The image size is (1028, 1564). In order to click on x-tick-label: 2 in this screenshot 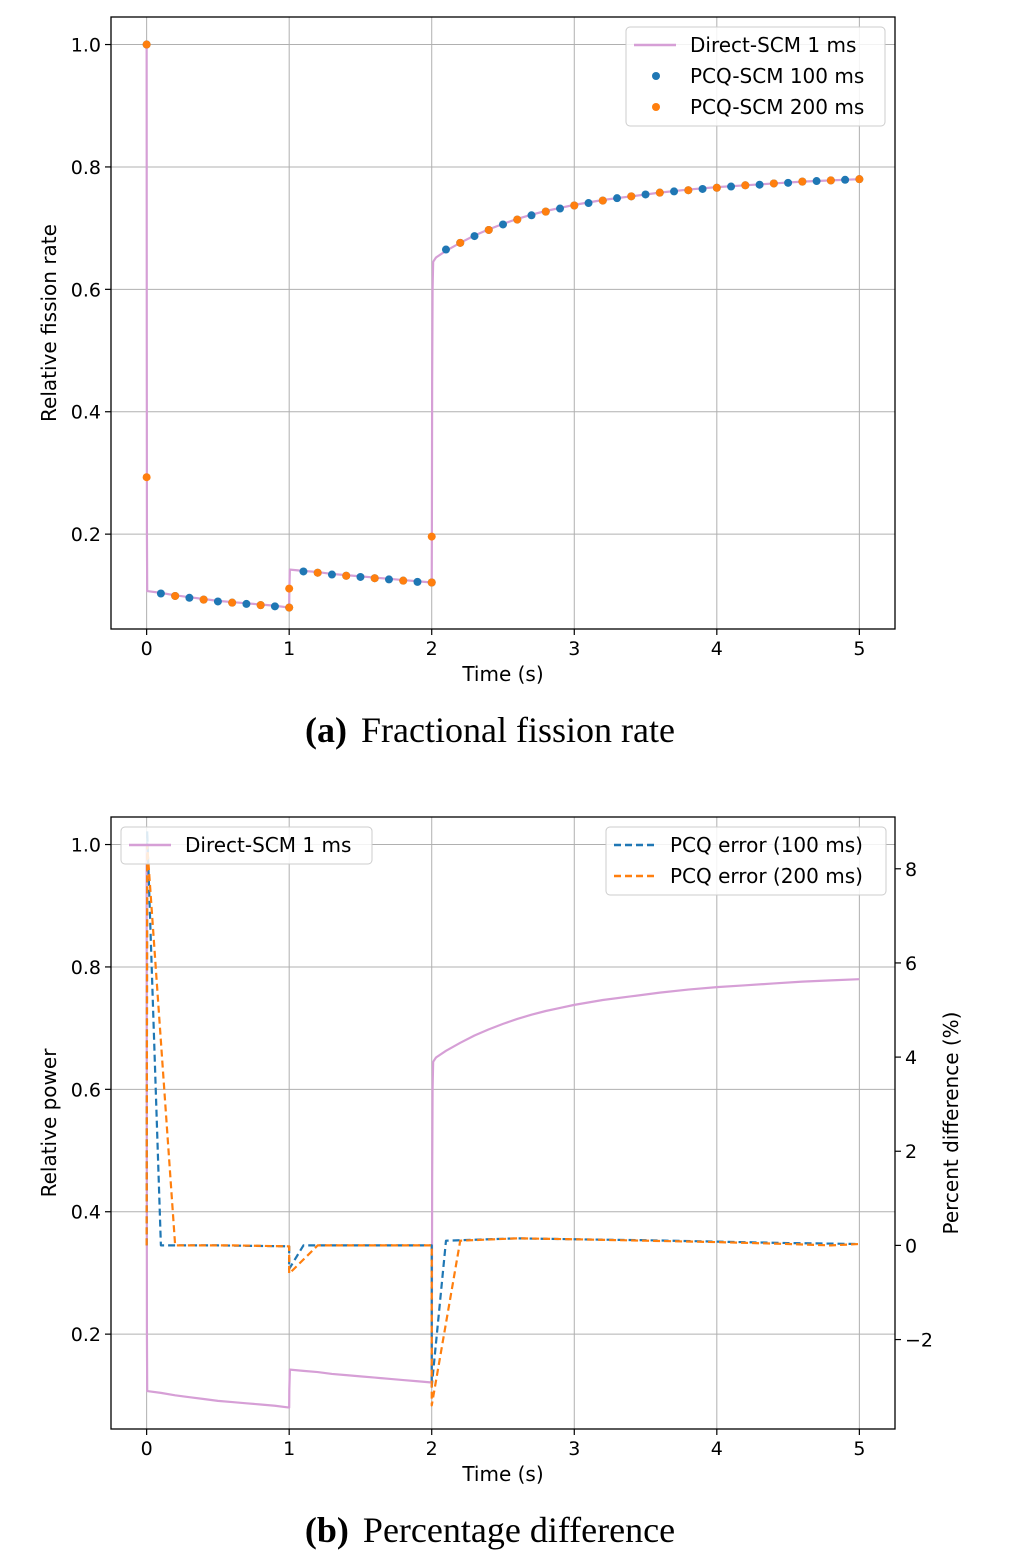, I will do `click(432, 649)`.